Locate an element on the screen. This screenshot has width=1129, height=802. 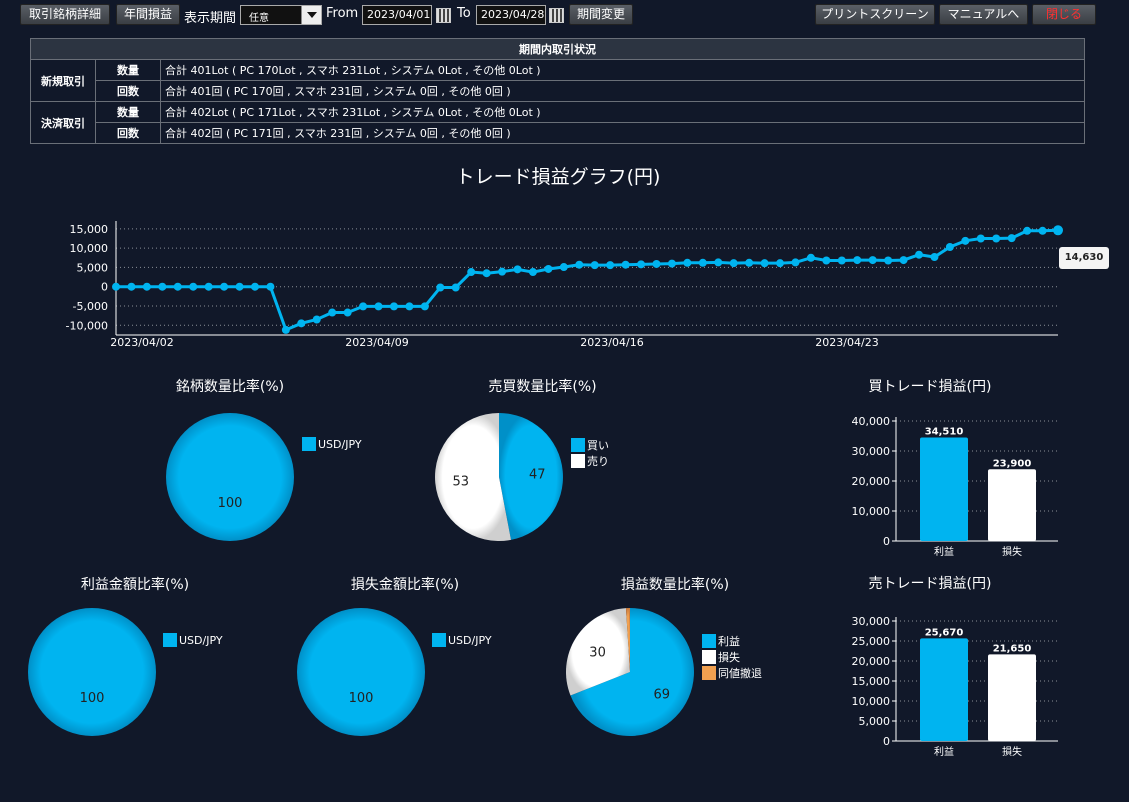
profit-amount-pie: 100 is located at coordinates (92, 672).